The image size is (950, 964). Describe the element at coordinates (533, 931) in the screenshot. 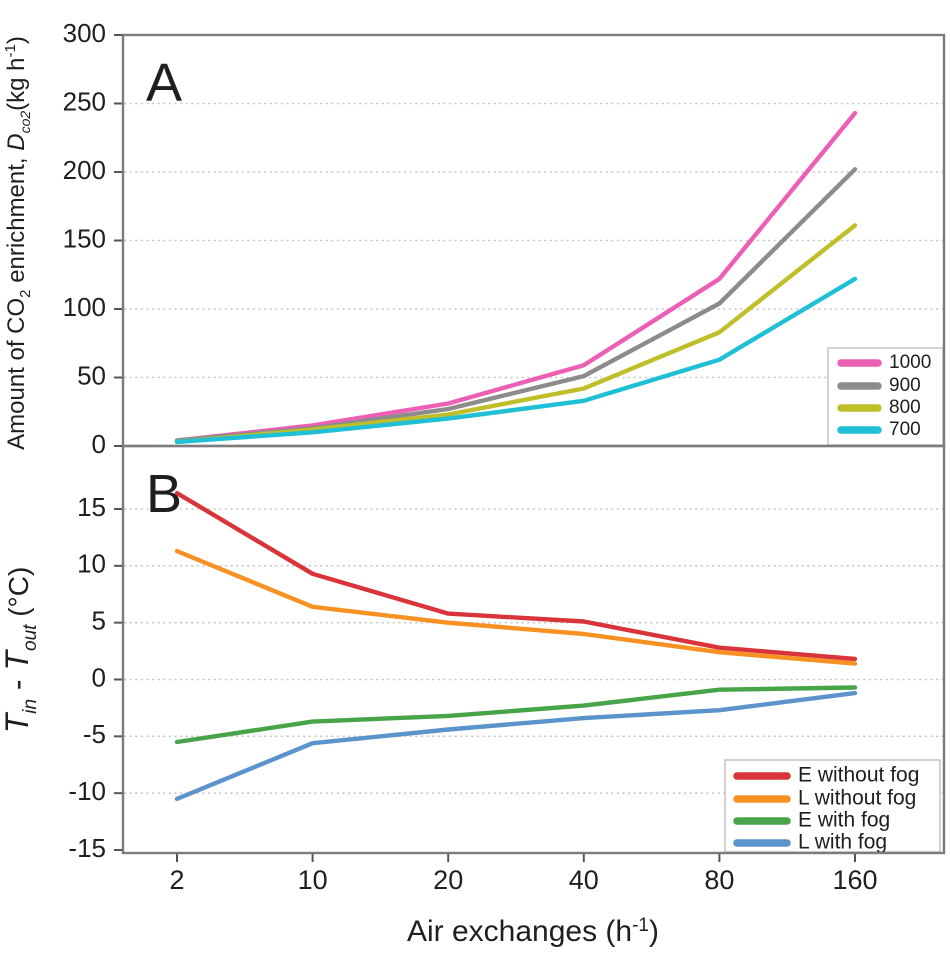

I see `x-axis-label: Air exchanges (h-1)` at that location.